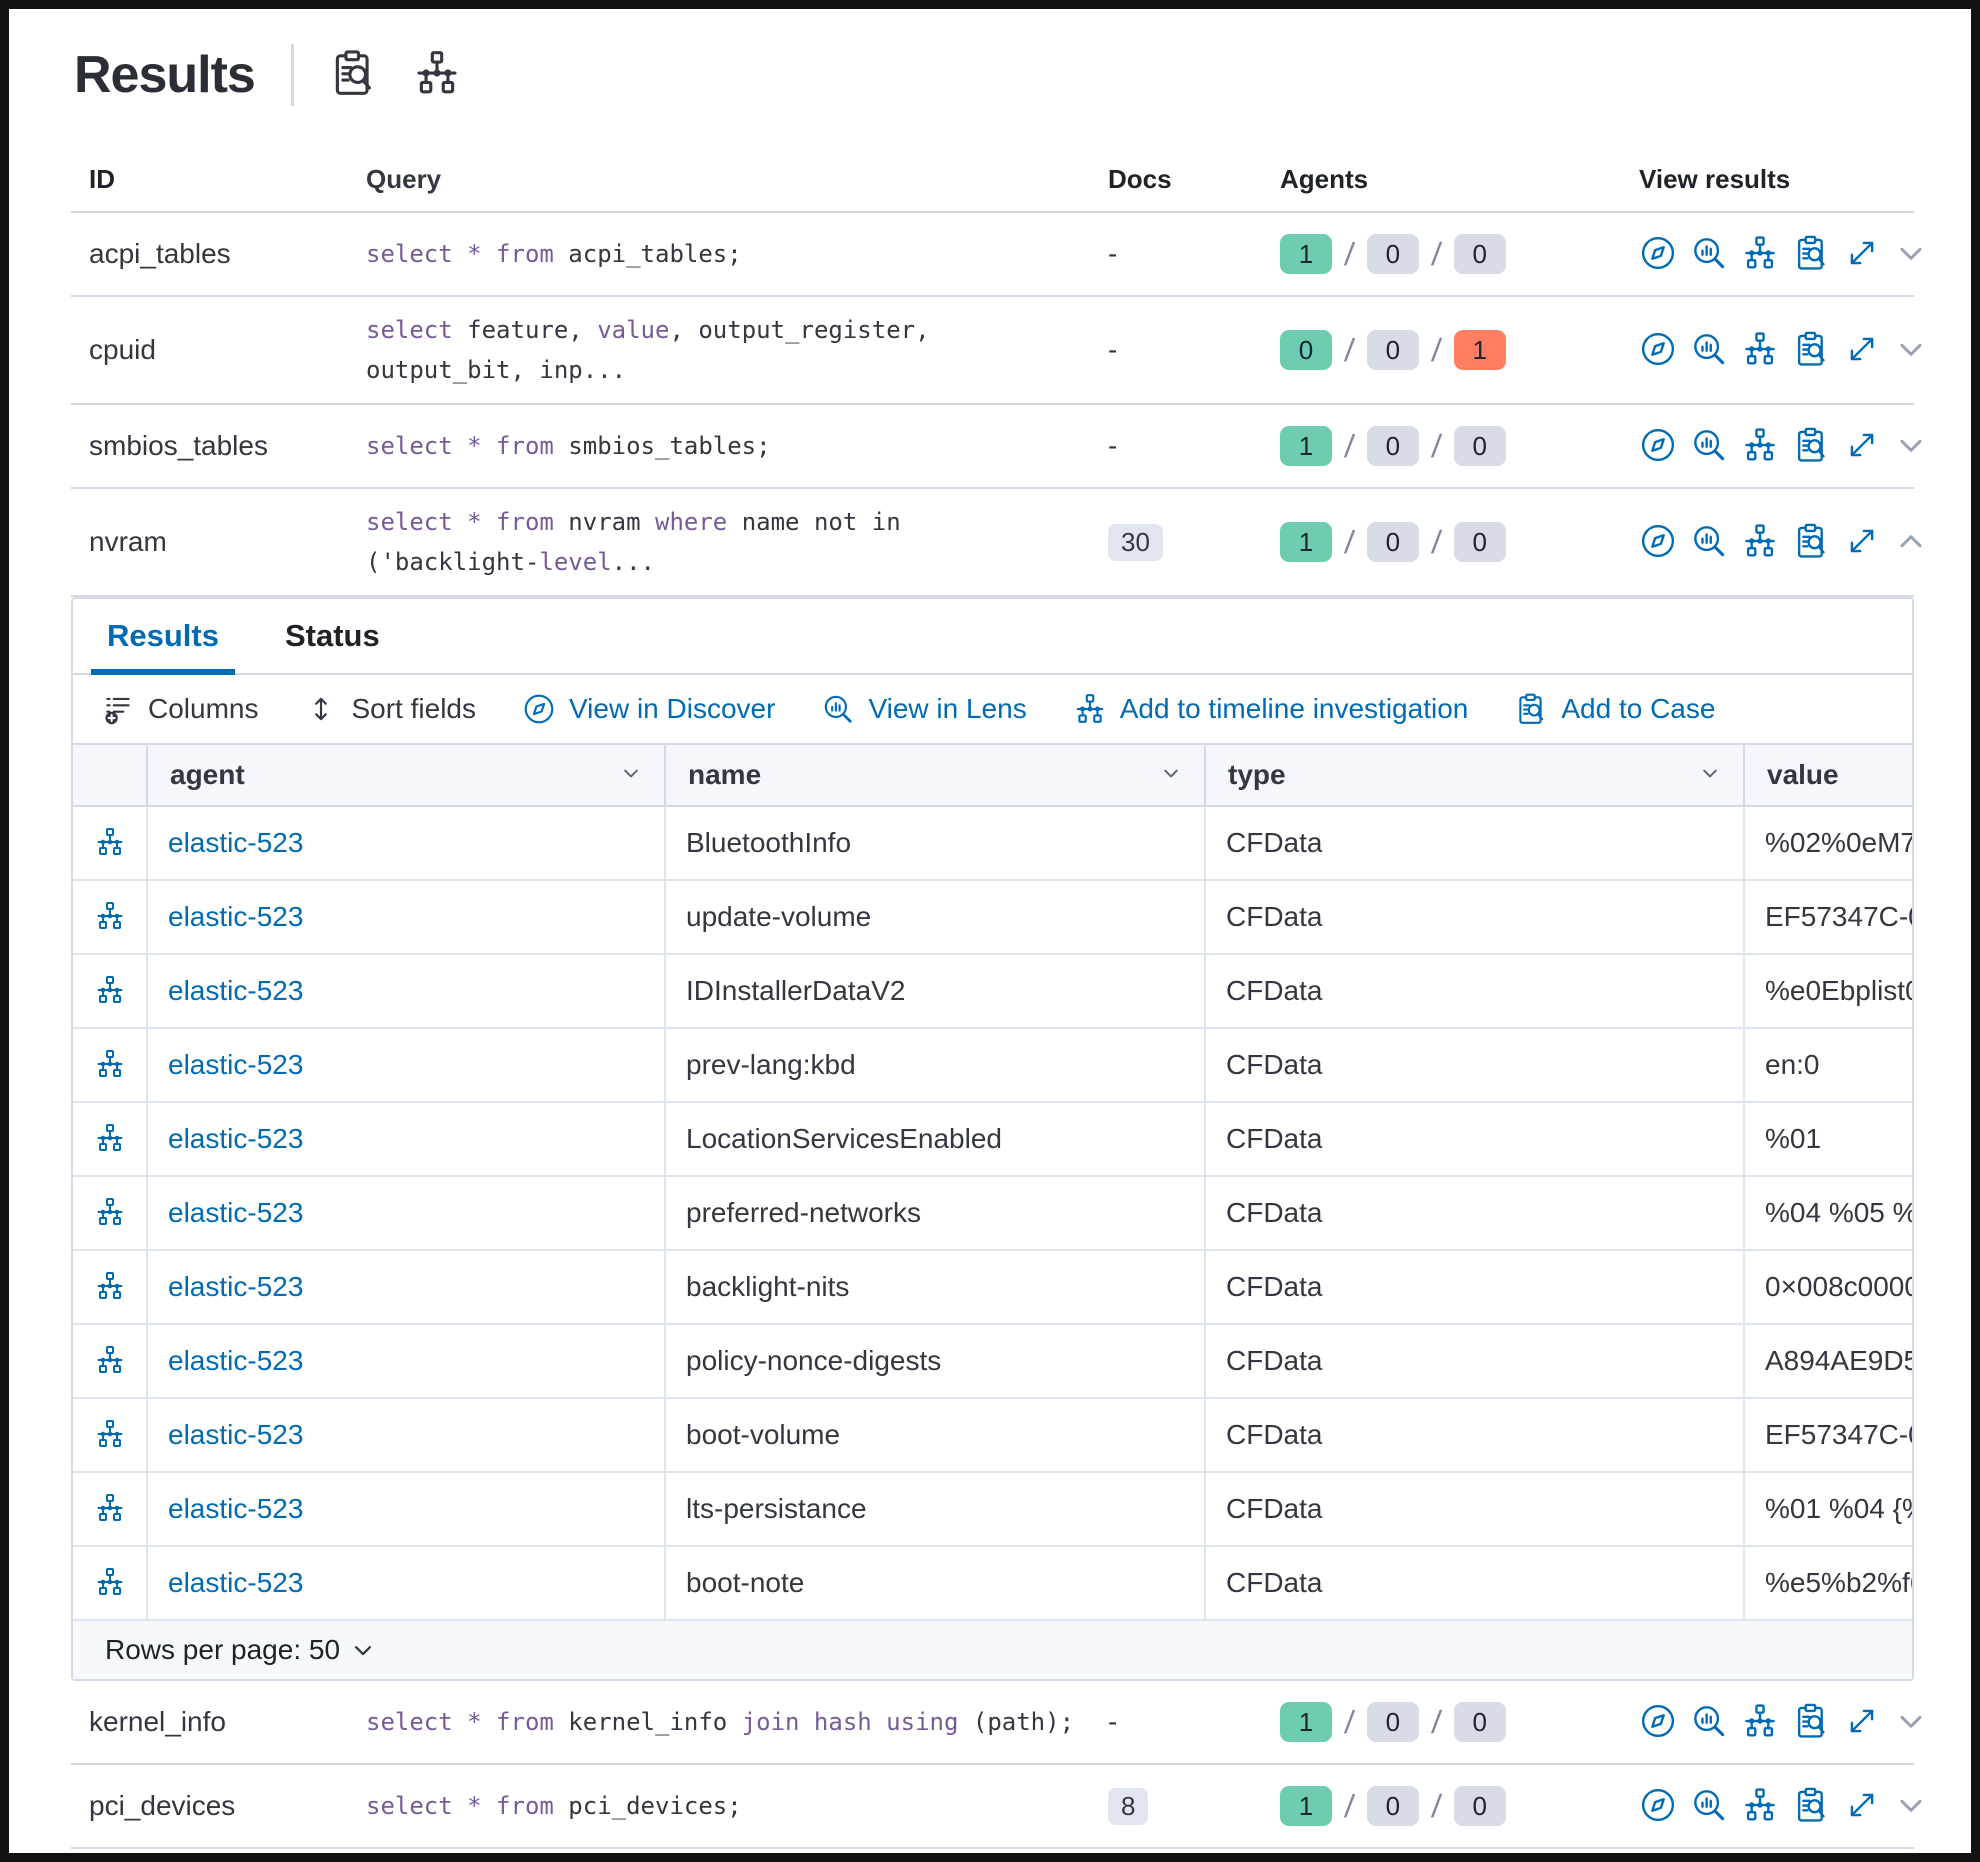  Describe the element at coordinates (1838, 1286) in the screenshot. I see `value-cell: 0×008c0000` at that location.